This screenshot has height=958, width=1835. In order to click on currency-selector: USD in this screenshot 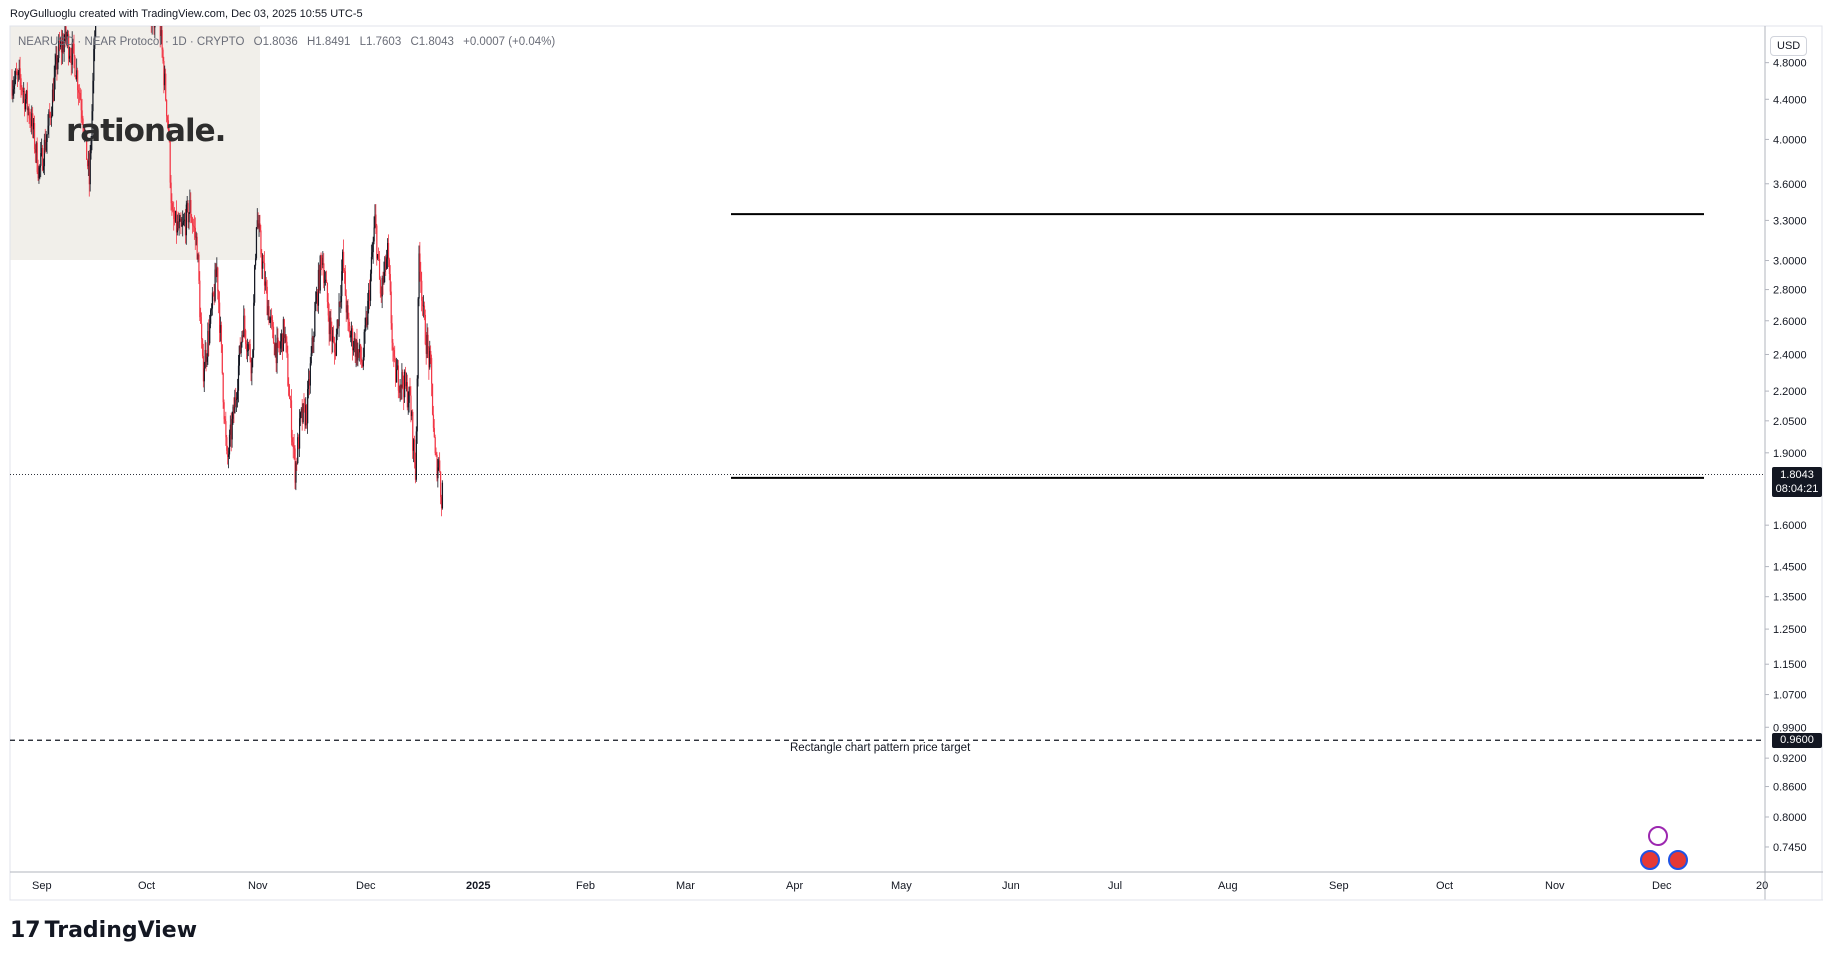, I will do `click(1789, 46)`.